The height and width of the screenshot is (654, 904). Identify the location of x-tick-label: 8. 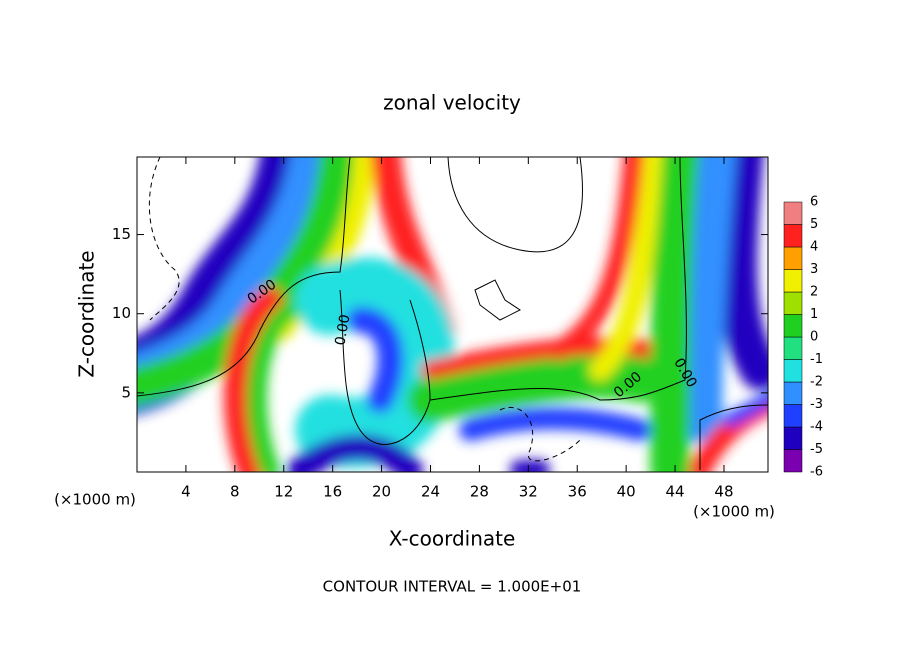
(235, 492).